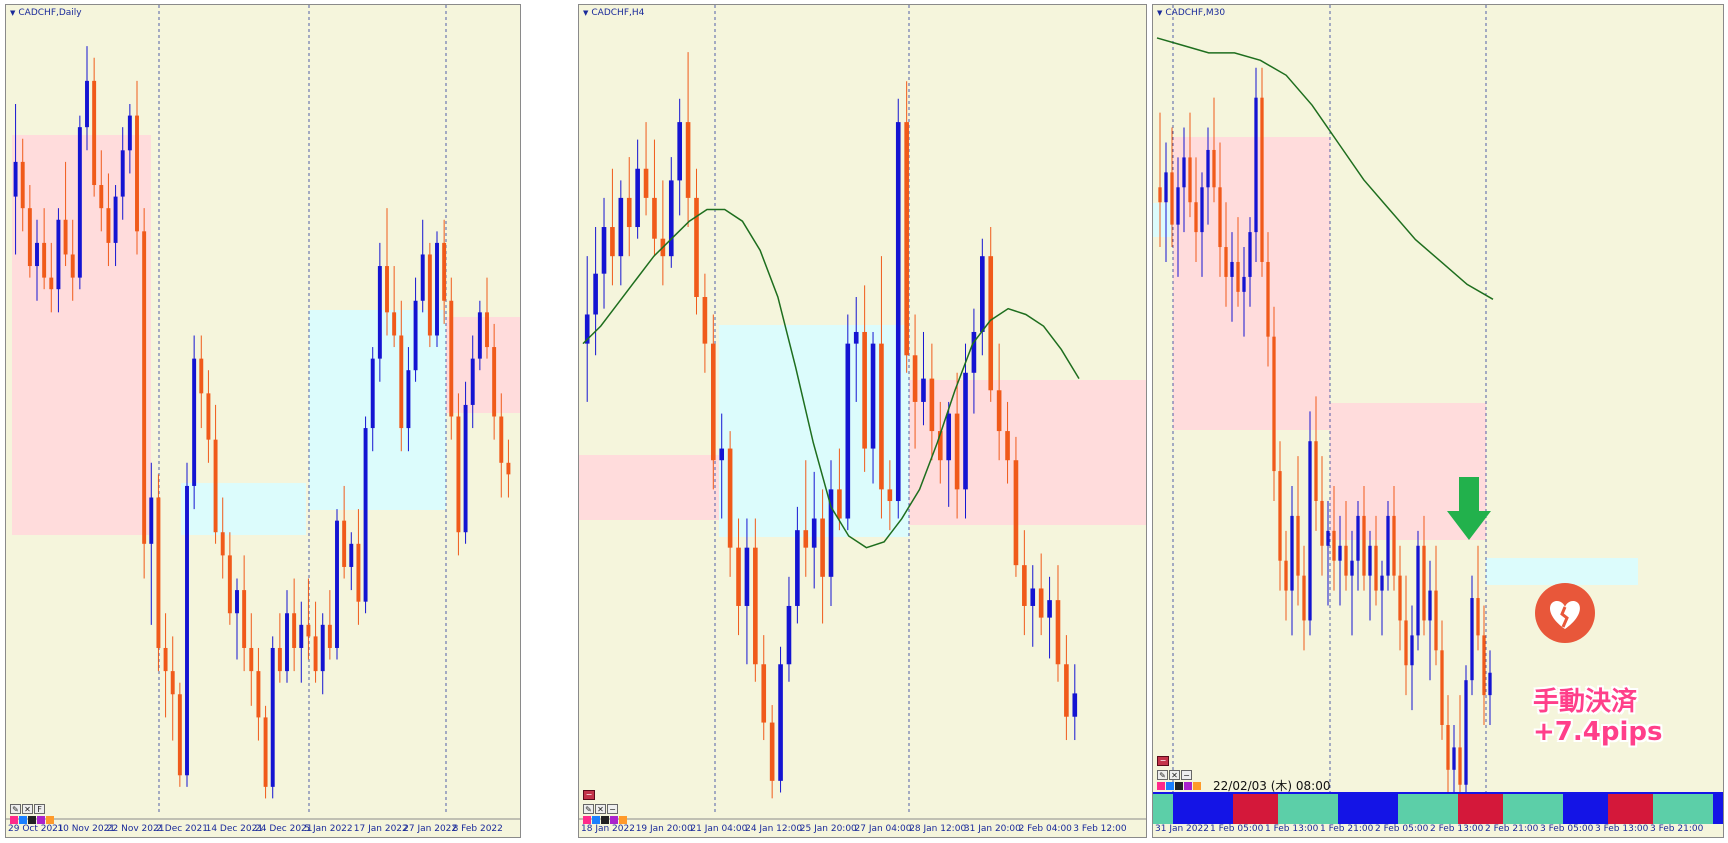  Describe the element at coordinates (1469, 508) in the screenshot. I see `down-arrow-icon` at that location.